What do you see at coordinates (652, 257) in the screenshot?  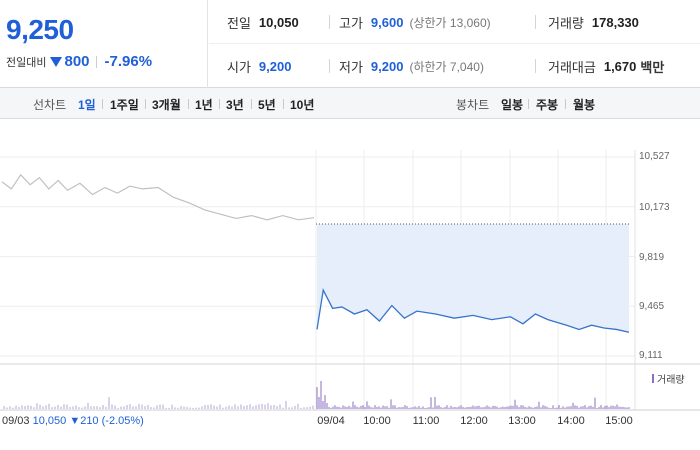 I see `y-tick: 9,819` at bounding box center [652, 257].